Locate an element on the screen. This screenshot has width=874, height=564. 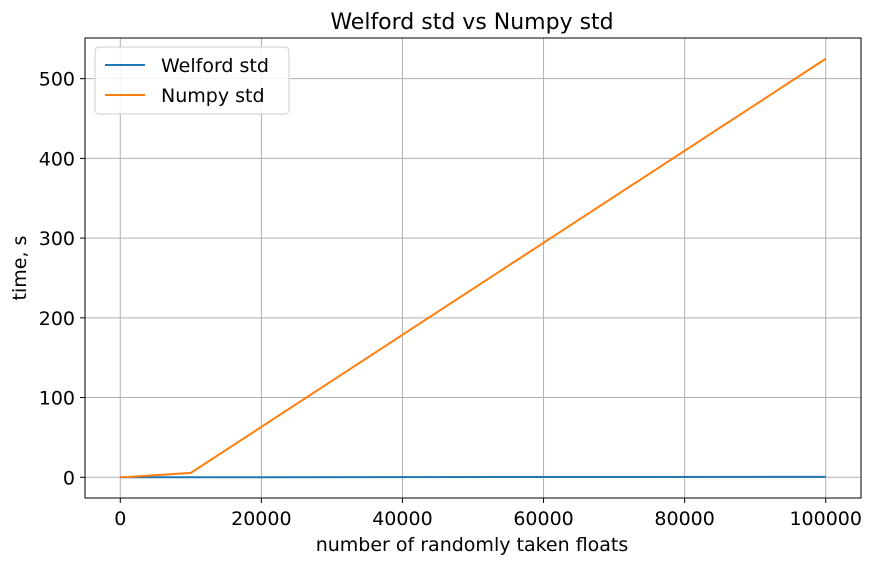
x-axis-label: number of randomly taken floats is located at coordinates (472, 545).